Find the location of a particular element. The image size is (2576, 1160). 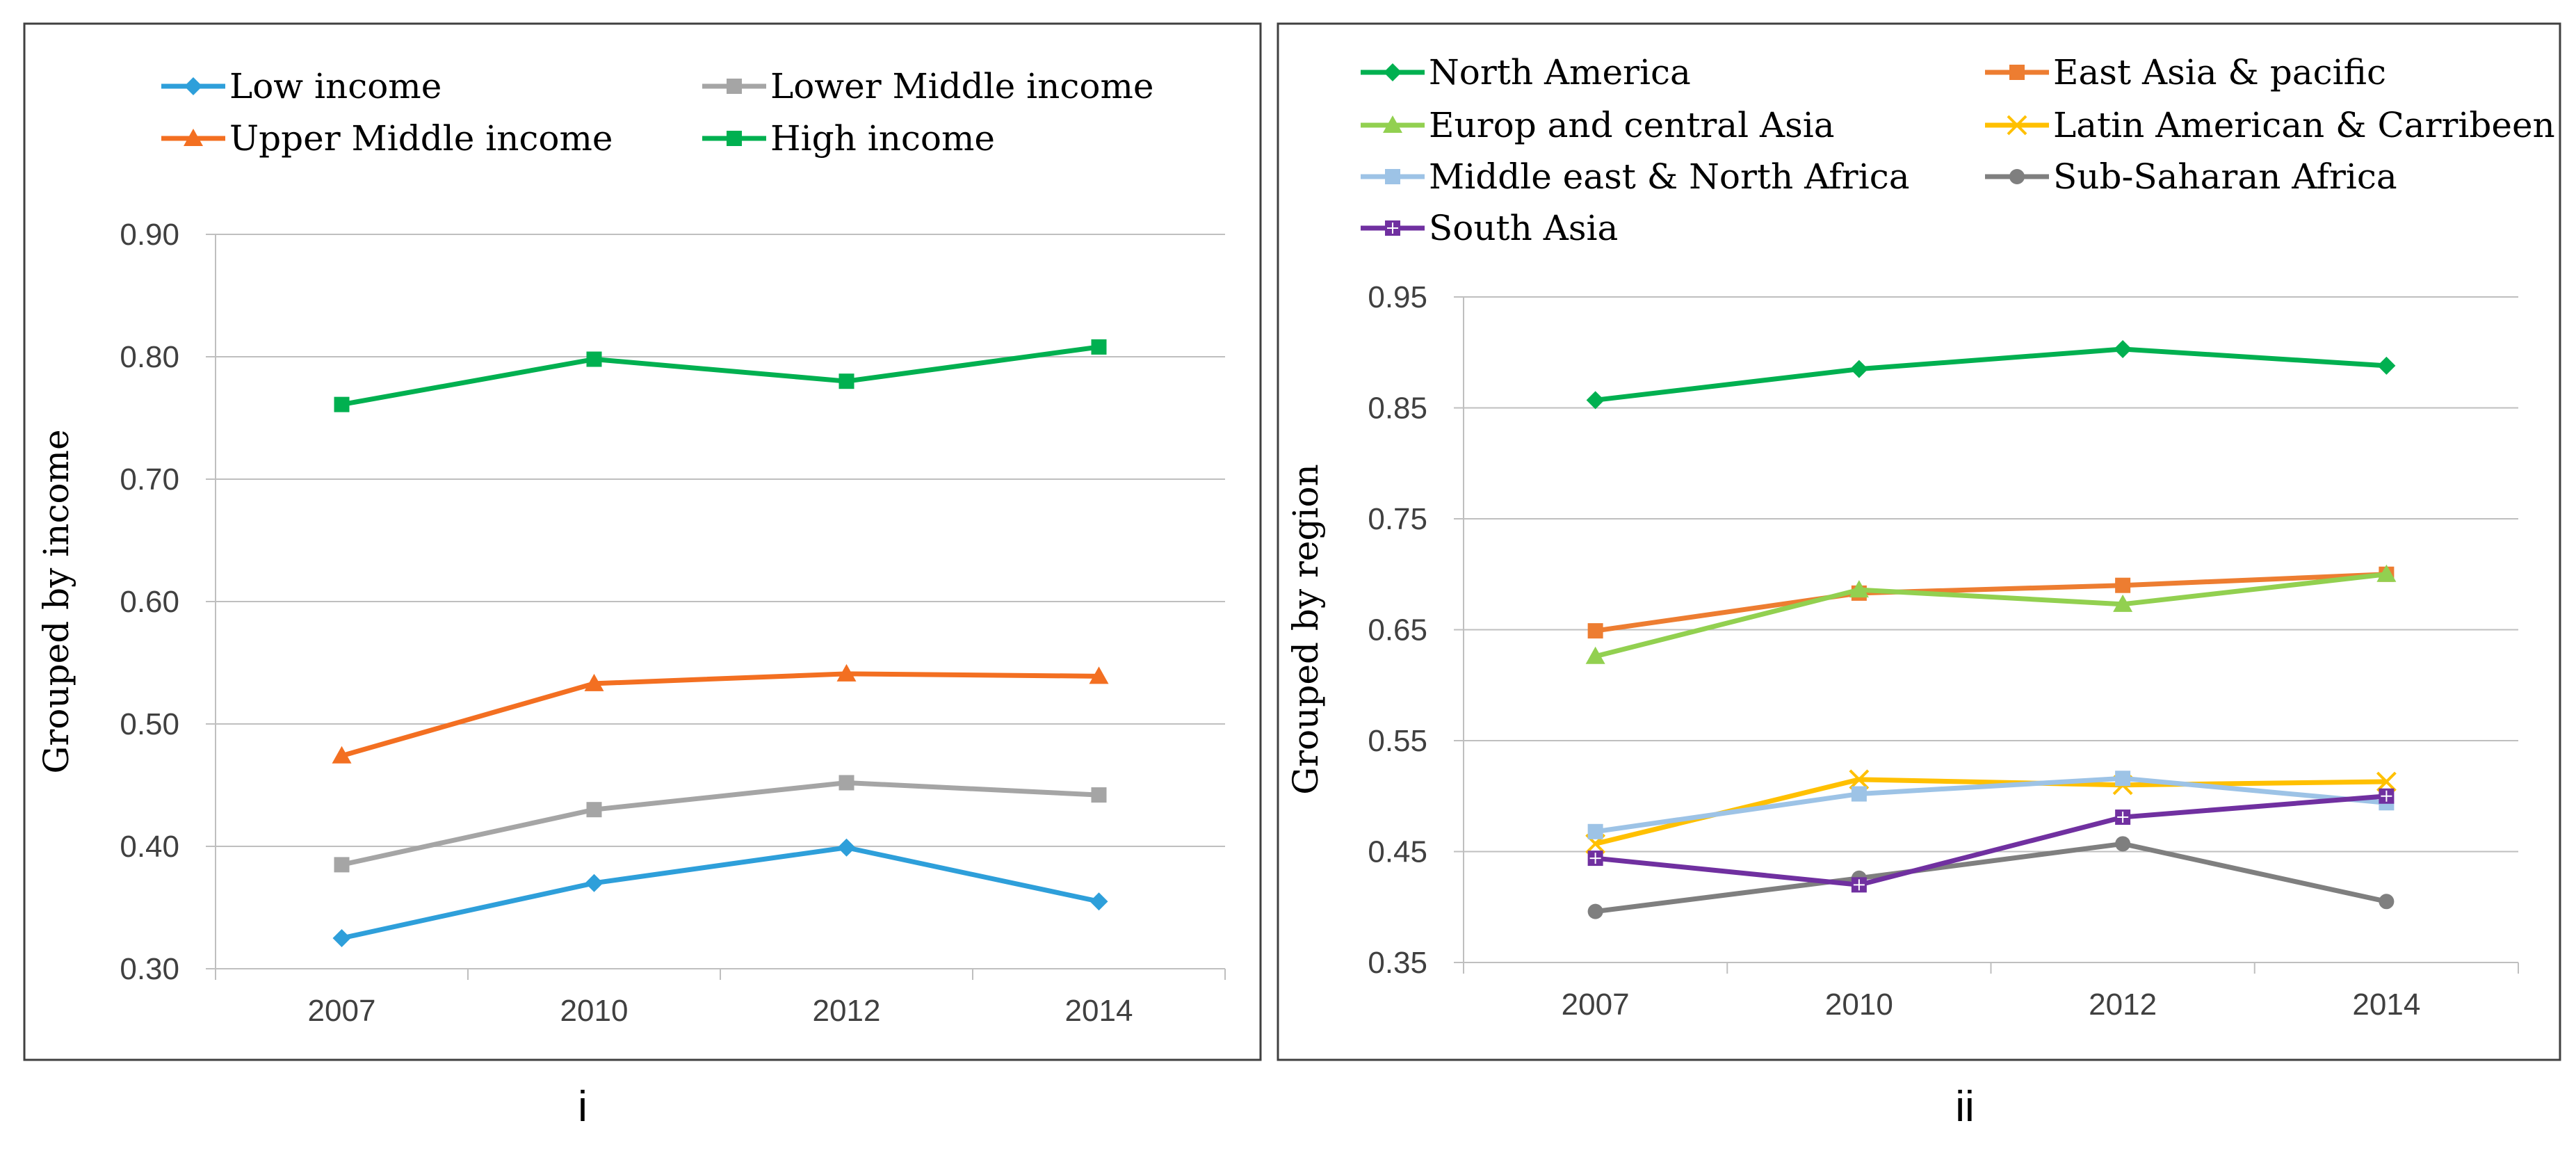

panel-ii-series-latin-american-carribeen-point-2014-stroke-b is located at coordinates (2386, 781).